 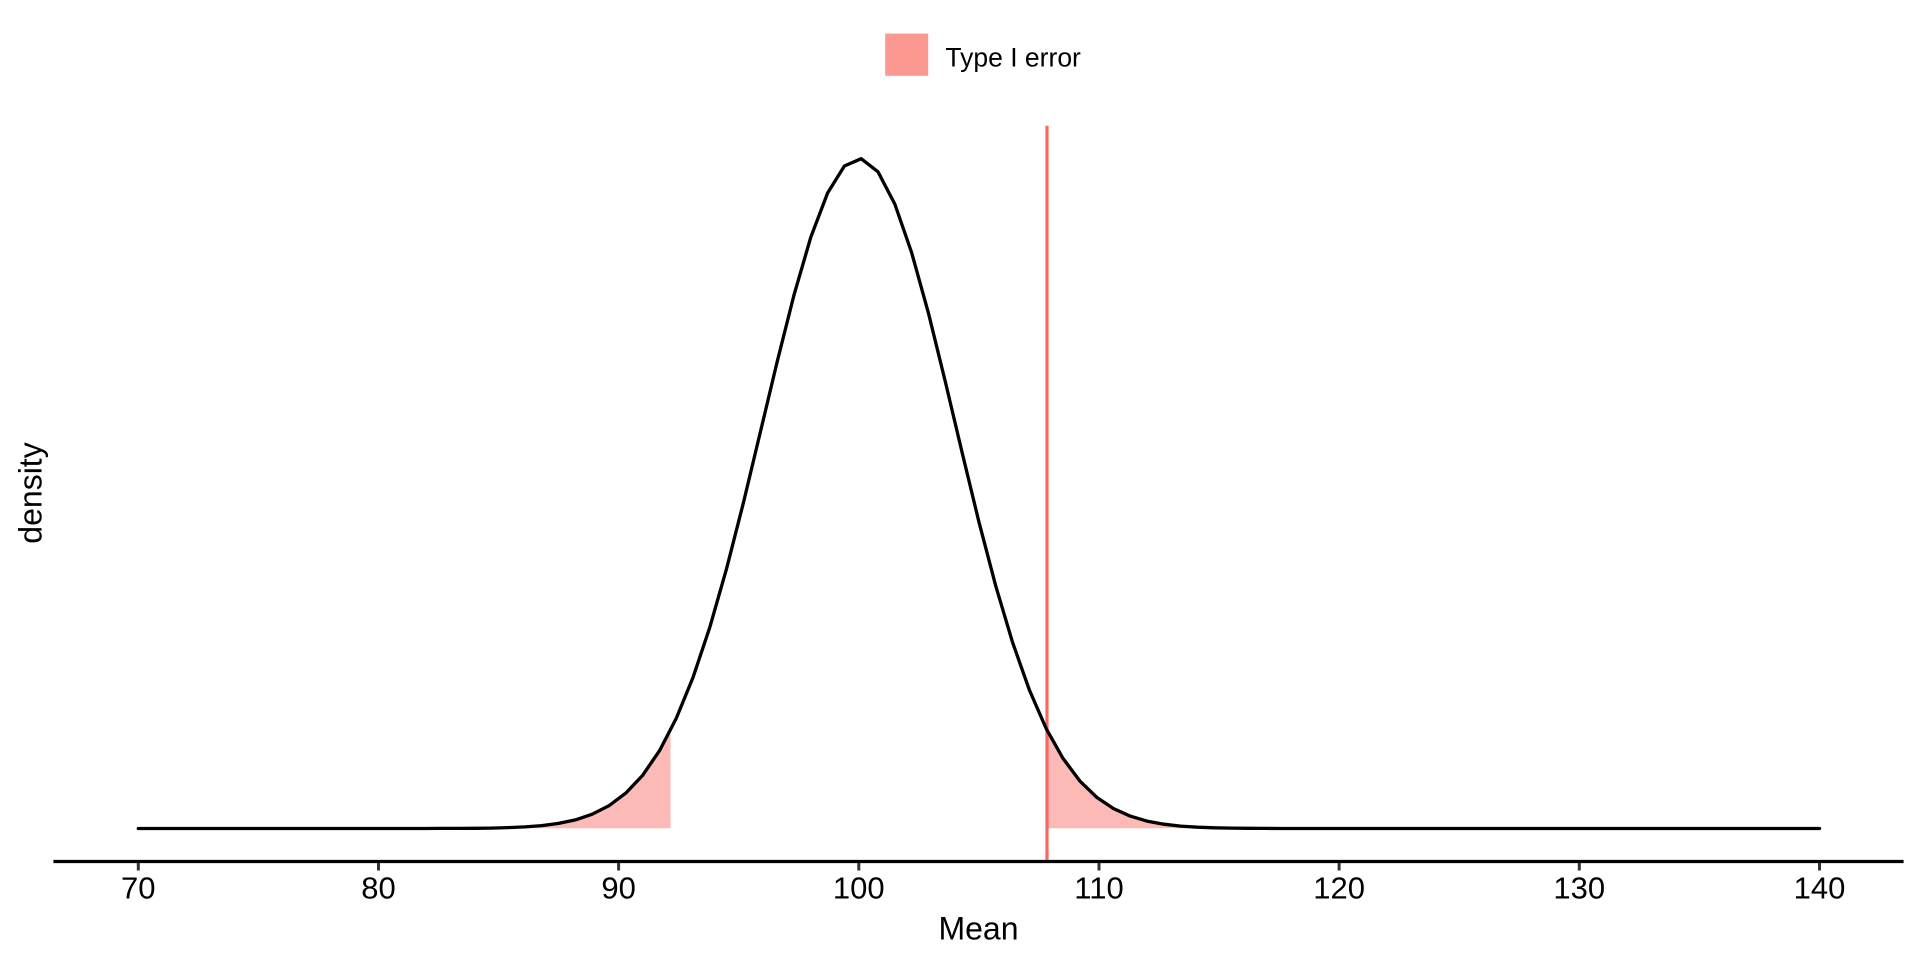 I want to click on svg-text: 90, so click(x=618, y=888).